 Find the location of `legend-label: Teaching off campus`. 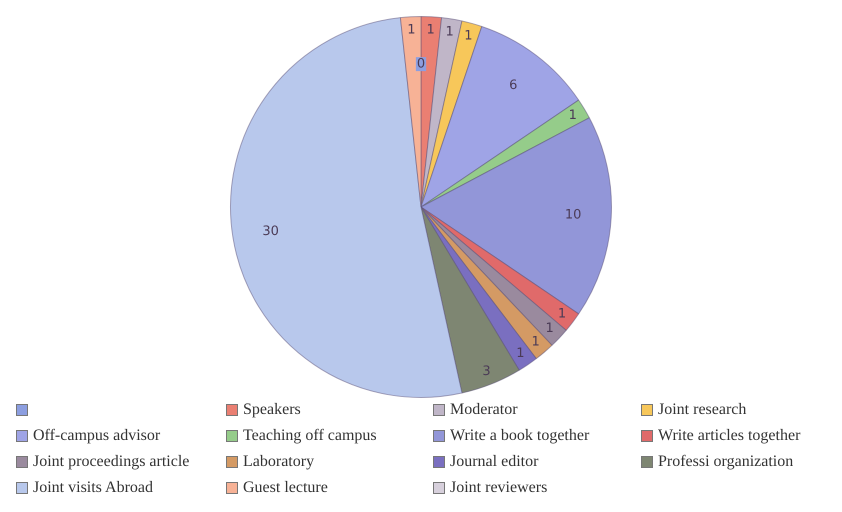

legend-label: Teaching off campus is located at coordinates (310, 436).